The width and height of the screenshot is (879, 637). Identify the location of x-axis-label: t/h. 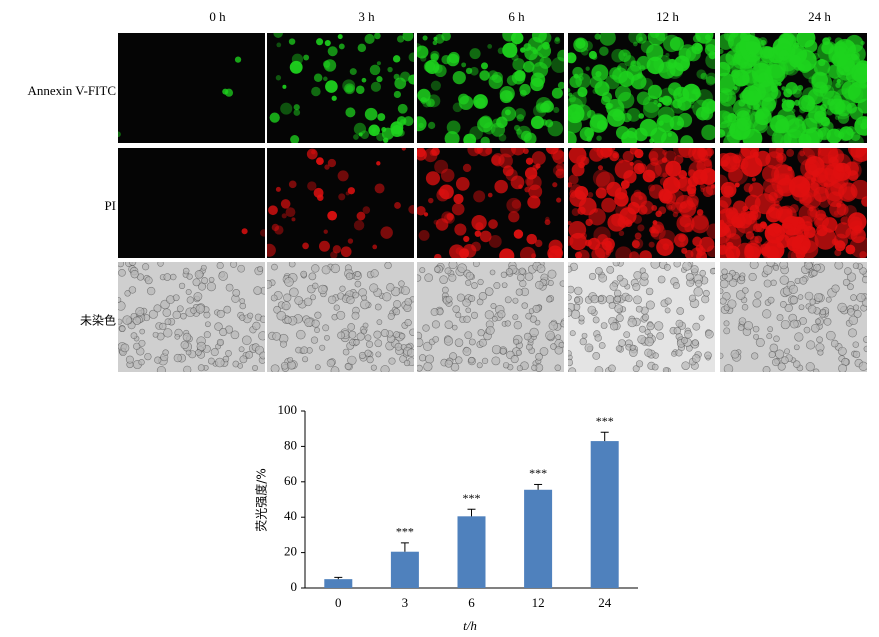
(470, 625).